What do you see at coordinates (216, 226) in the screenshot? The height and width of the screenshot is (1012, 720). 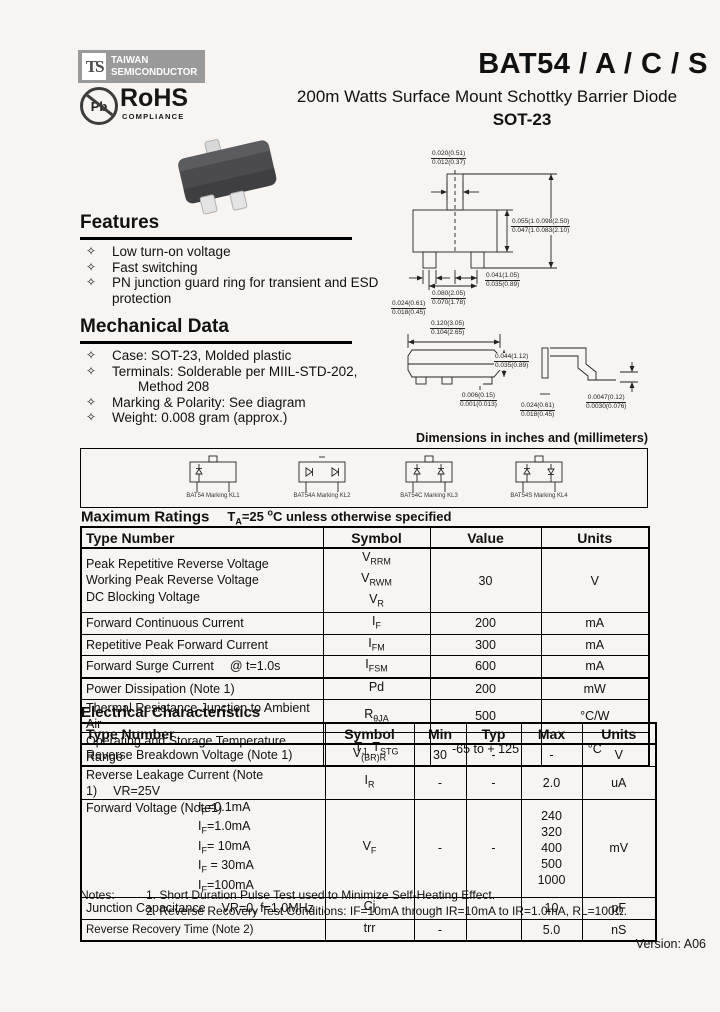 I see `features-heading: Features` at bounding box center [216, 226].